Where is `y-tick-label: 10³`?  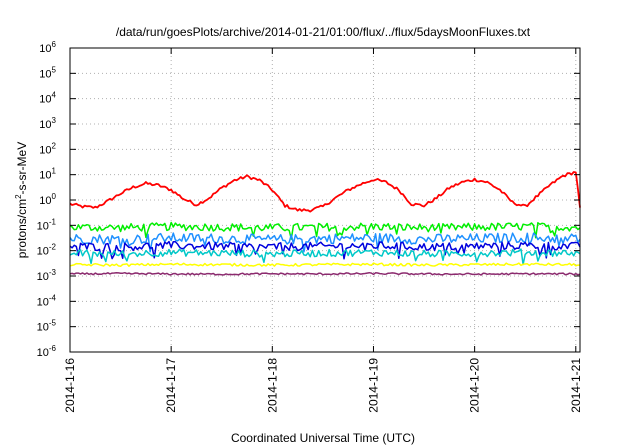
y-tick-label: 10³ is located at coordinates (47, 123).